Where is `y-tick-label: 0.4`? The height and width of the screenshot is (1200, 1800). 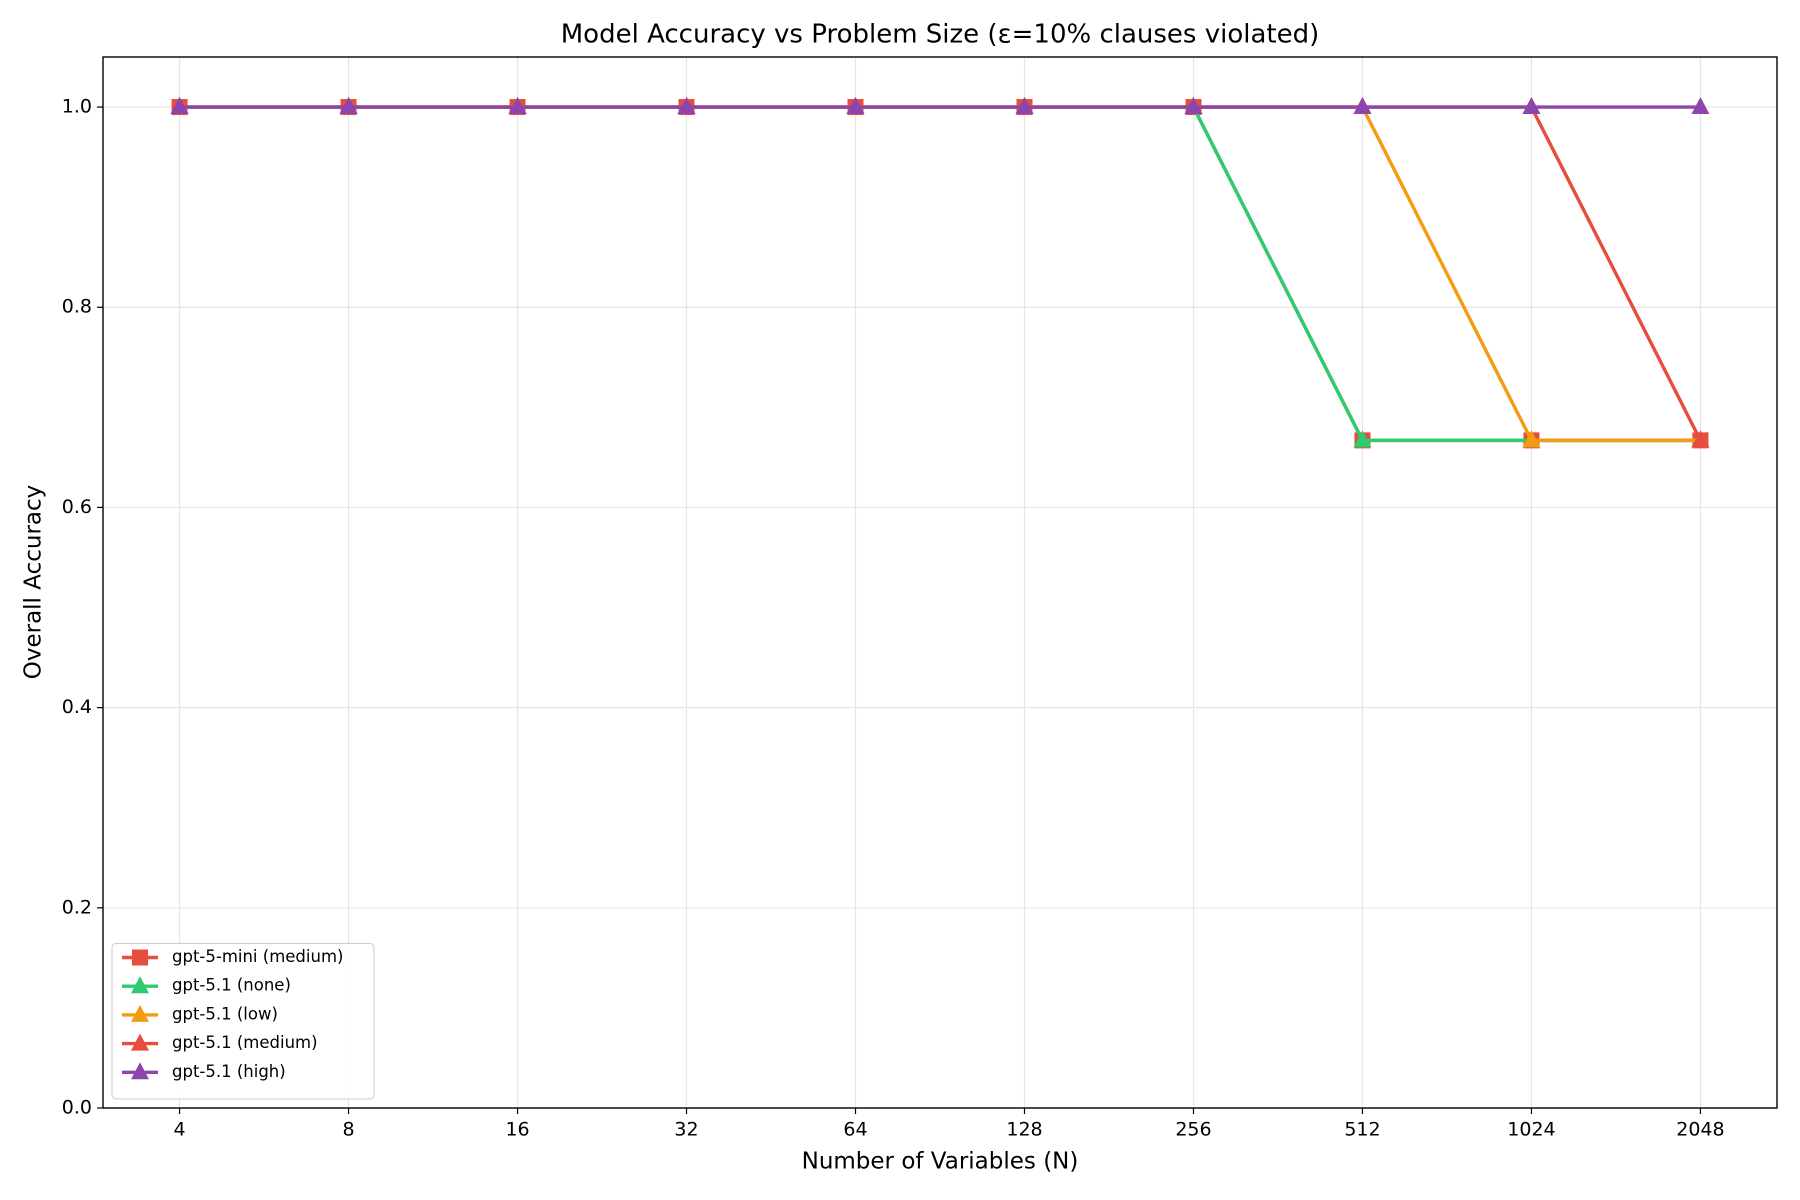
y-tick-label: 0.4 is located at coordinates (77, 707).